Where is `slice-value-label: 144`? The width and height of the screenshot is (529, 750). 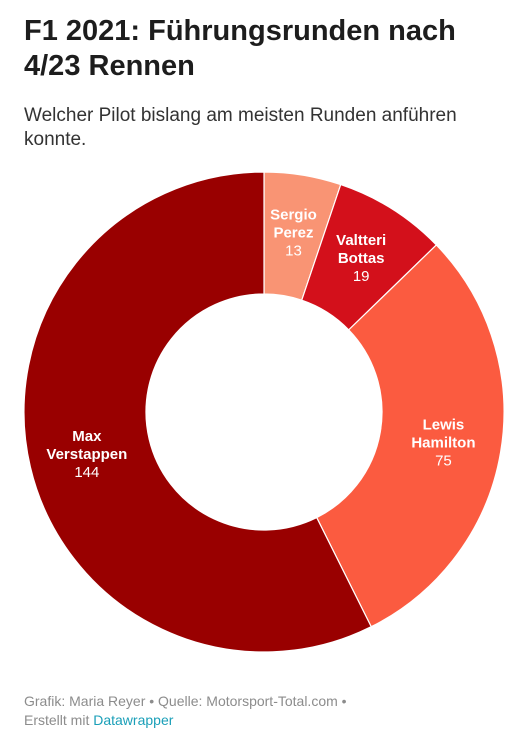 slice-value-label: 144 is located at coordinates (86, 472).